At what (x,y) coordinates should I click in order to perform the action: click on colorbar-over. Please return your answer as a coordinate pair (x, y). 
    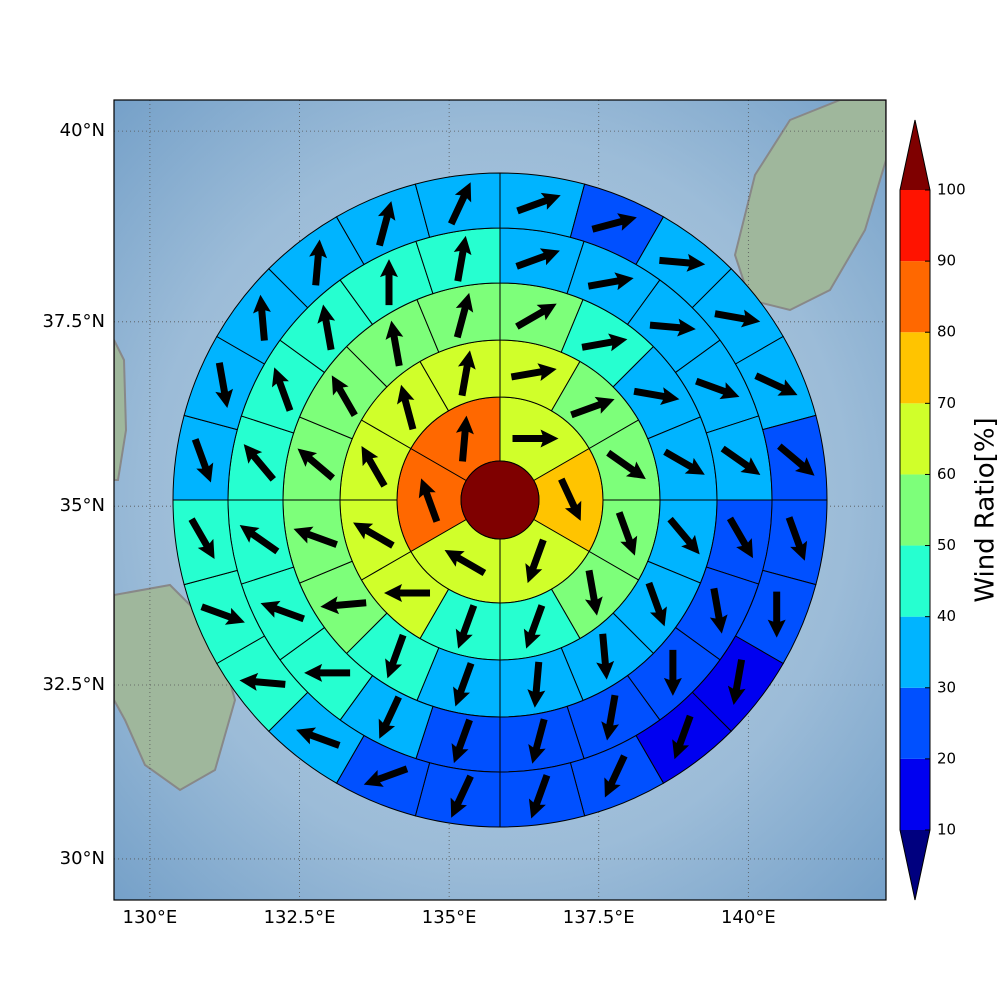
    Looking at the image, I should click on (915, 155).